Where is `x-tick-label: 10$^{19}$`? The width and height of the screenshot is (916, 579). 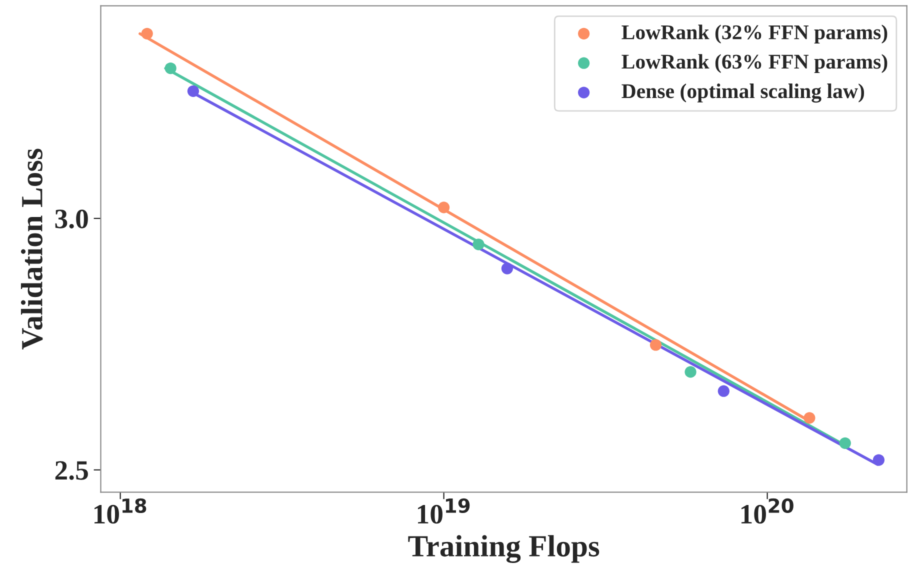 x-tick-label: 10$^{19}$ is located at coordinates (444, 511).